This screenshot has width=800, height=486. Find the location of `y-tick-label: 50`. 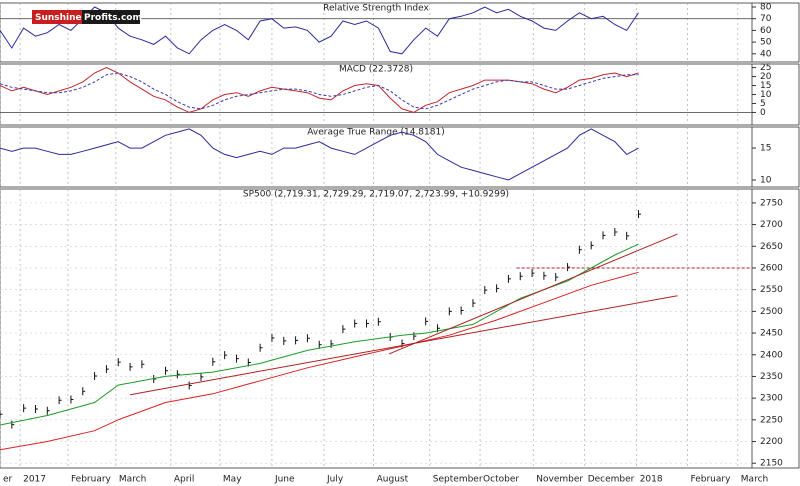

y-tick-label: 50 is located at coordinates (766, 43).